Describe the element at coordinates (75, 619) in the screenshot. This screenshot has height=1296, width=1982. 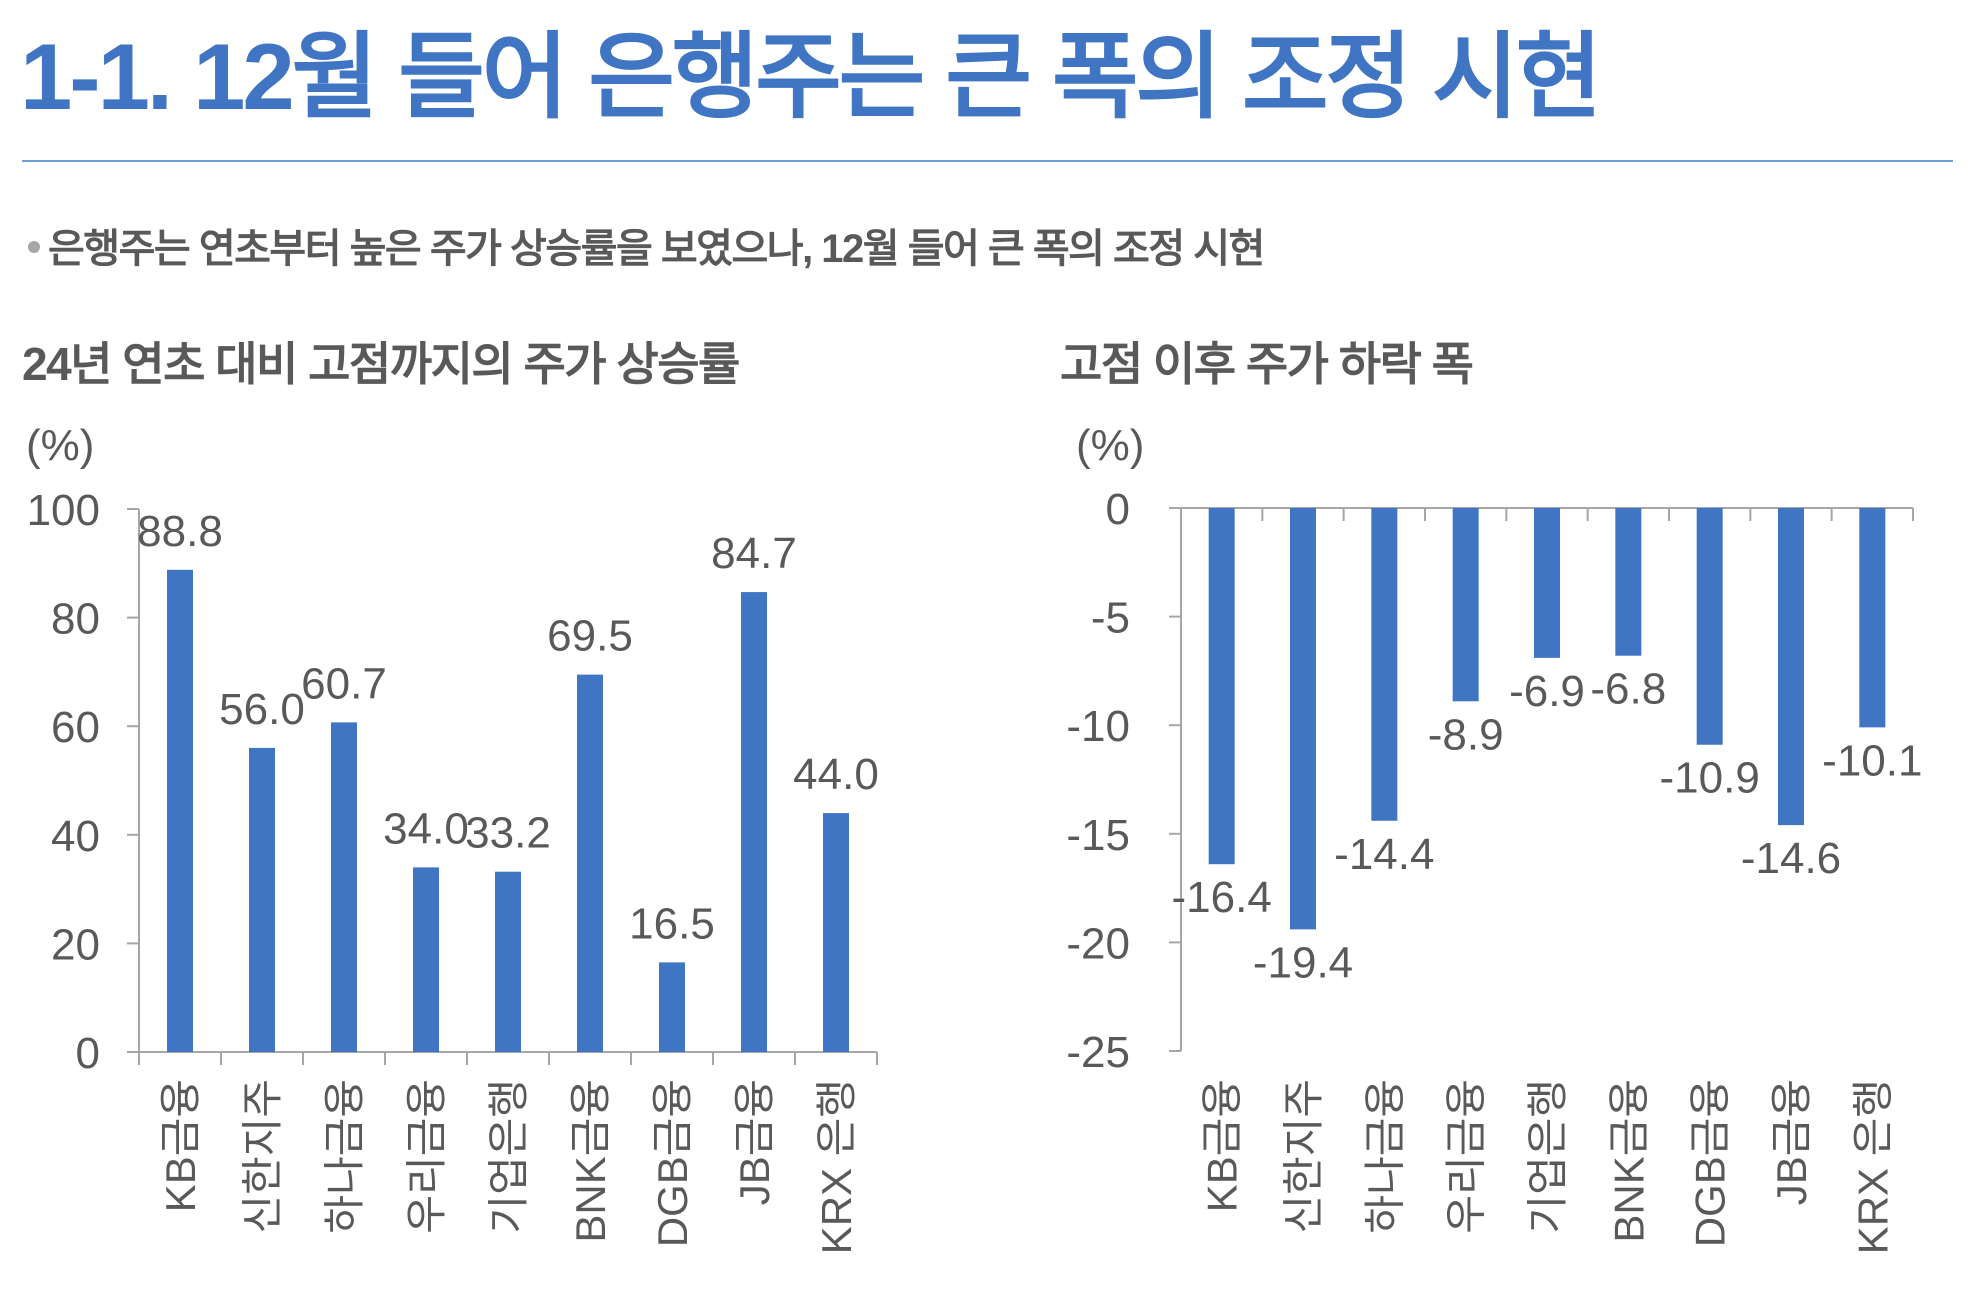
I see `y-tick-label: 80` at that location.